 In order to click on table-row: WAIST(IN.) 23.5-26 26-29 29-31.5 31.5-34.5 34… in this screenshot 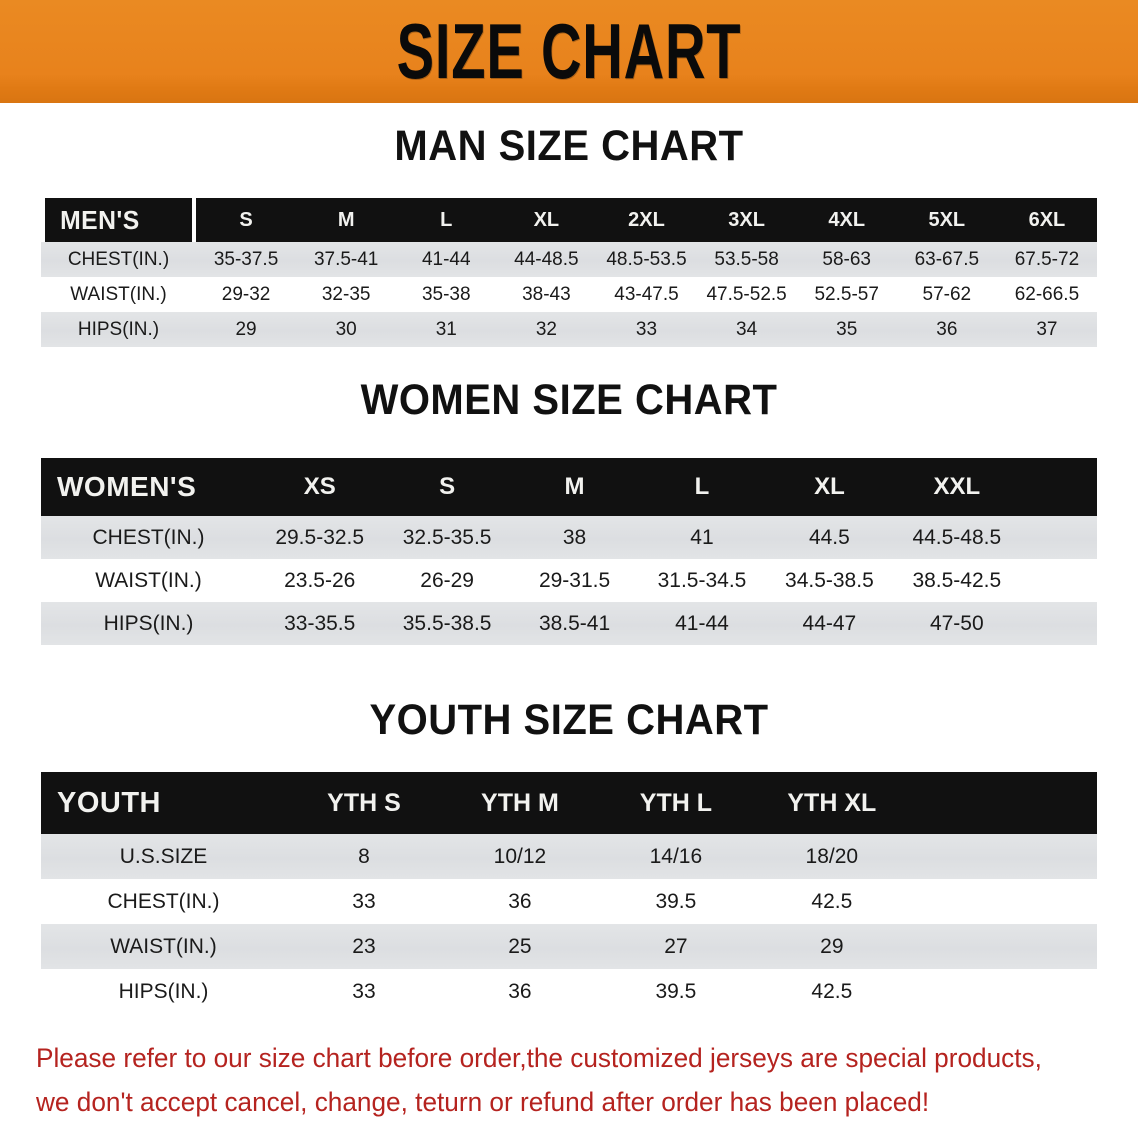, I will do `click(569, 580)`.